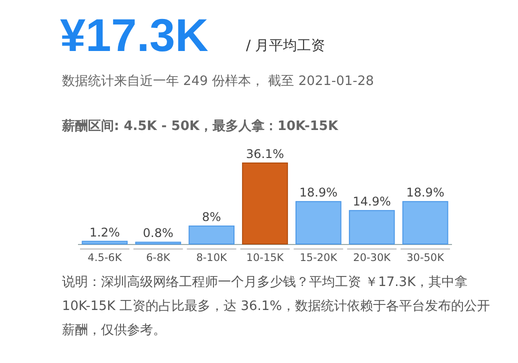 This screenshot has height=363, width=518. What do you see at coordinates (105, 258) in the screenshot?
I see `x-tick-label: 4.5-6K` at bounding box center [105, 258].